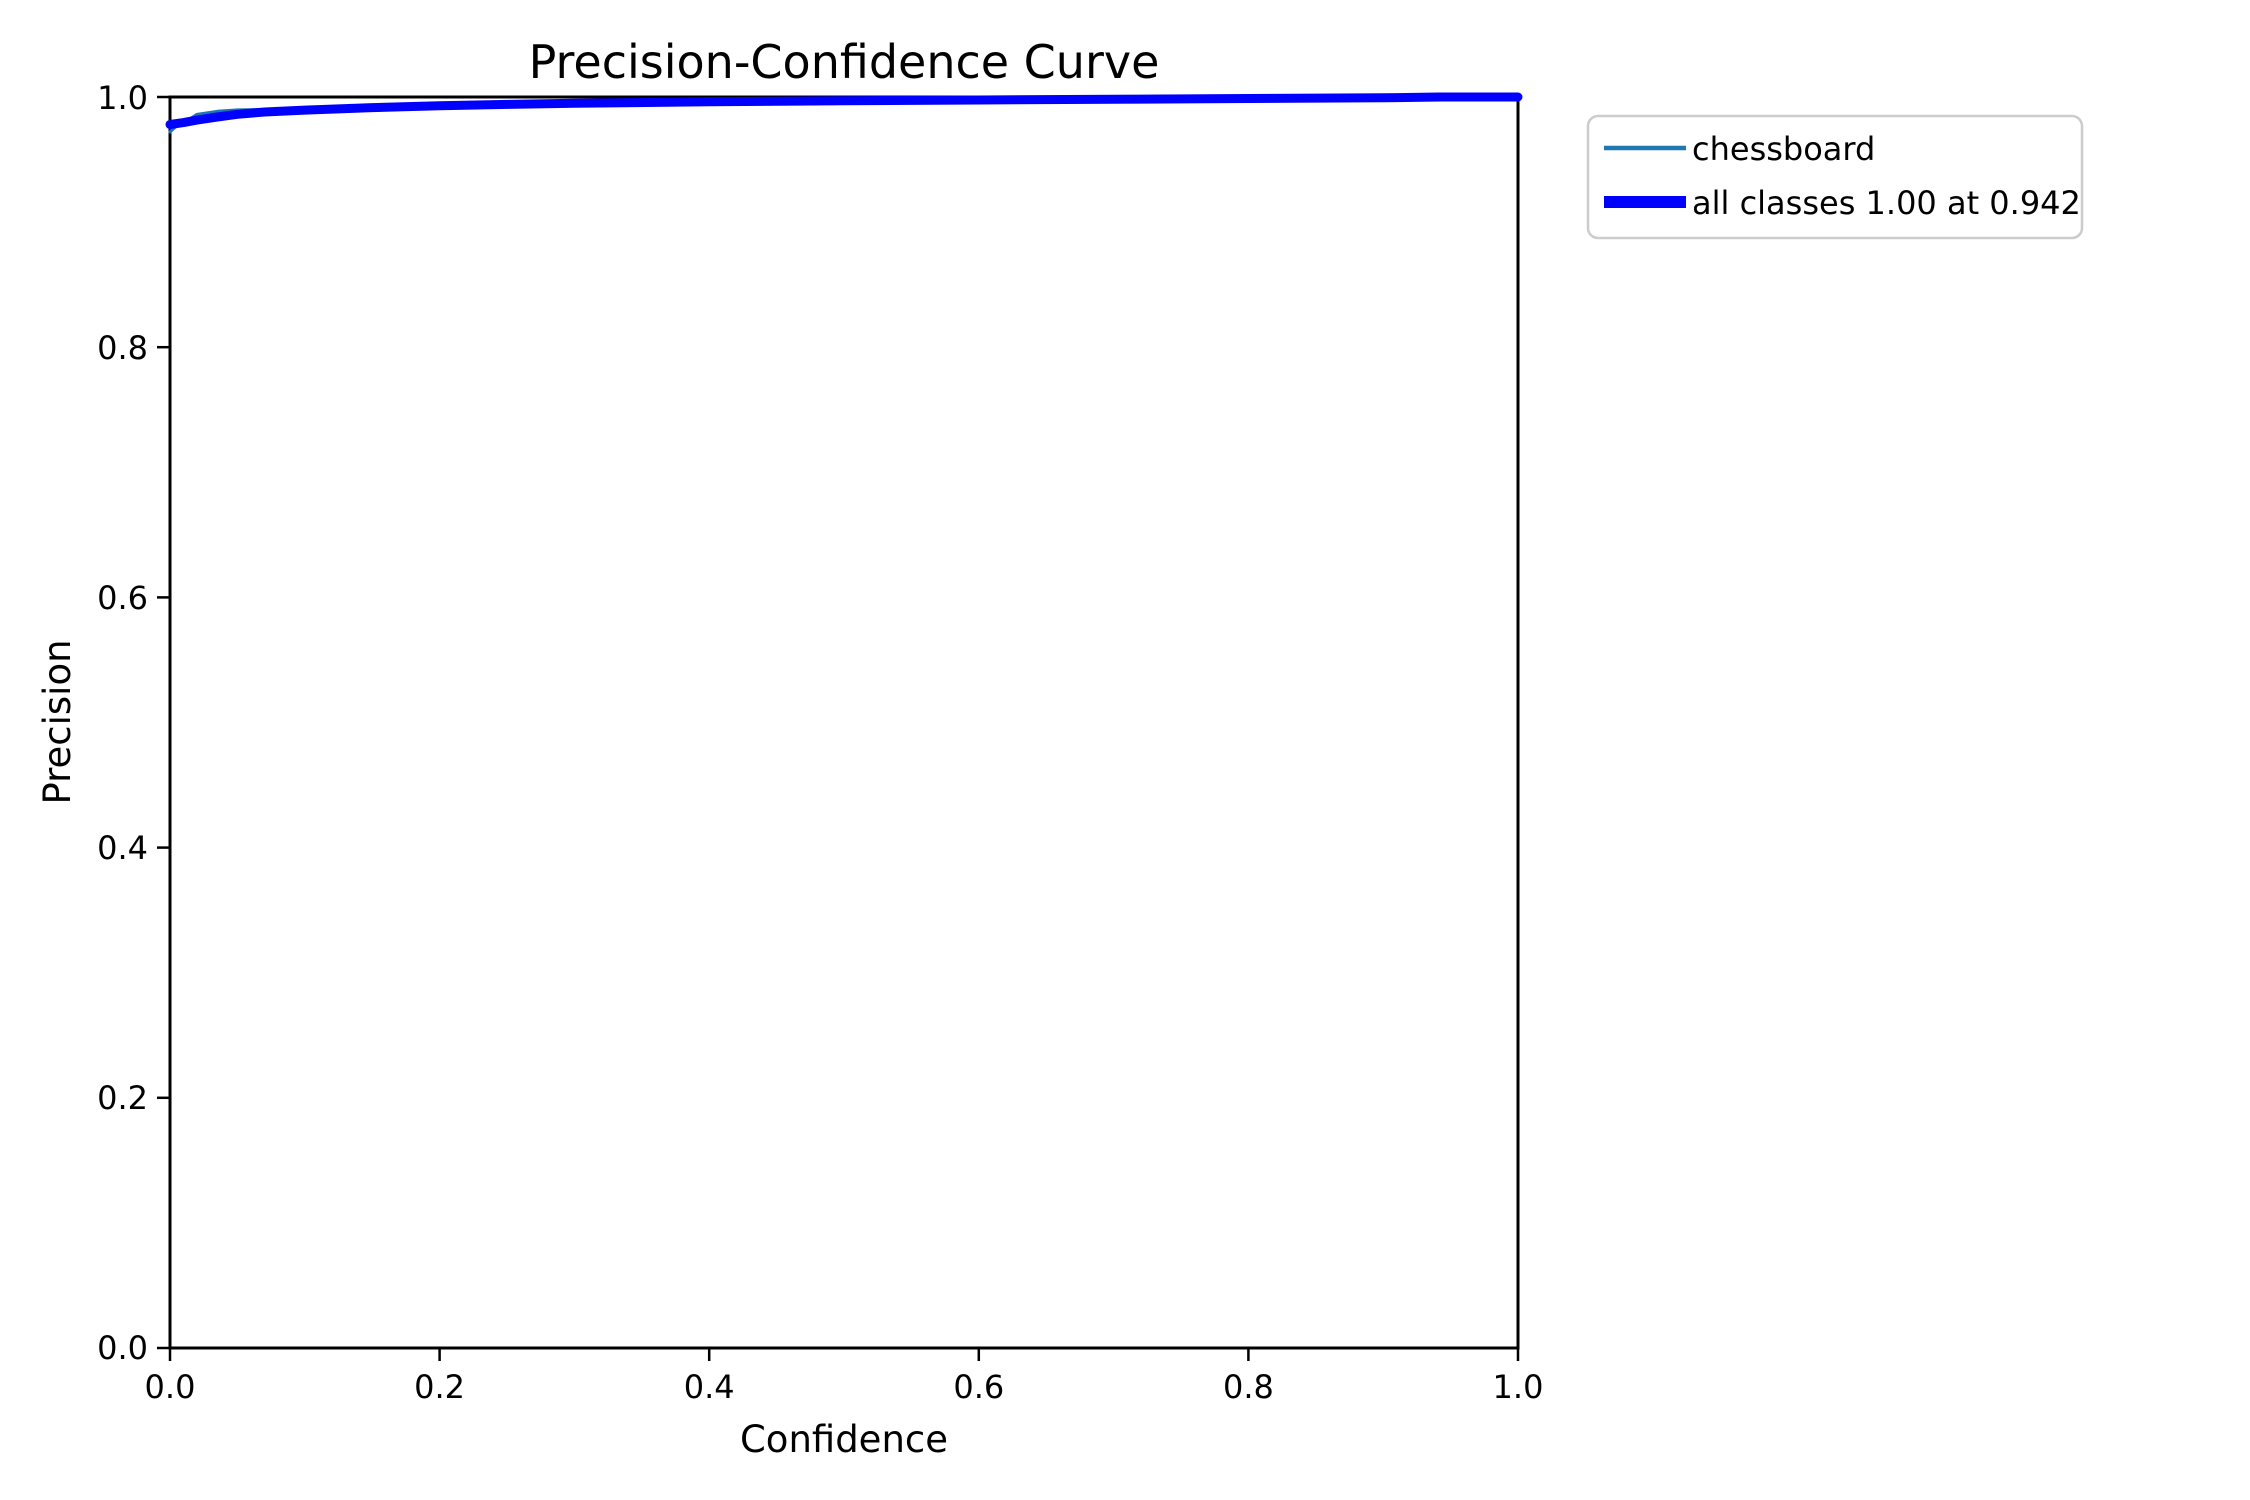 The image size is (2250, 1500). Describe the element at coordinates (170, 1387) in the screenshot. I see `x-tick-label: 0.0` at that location.